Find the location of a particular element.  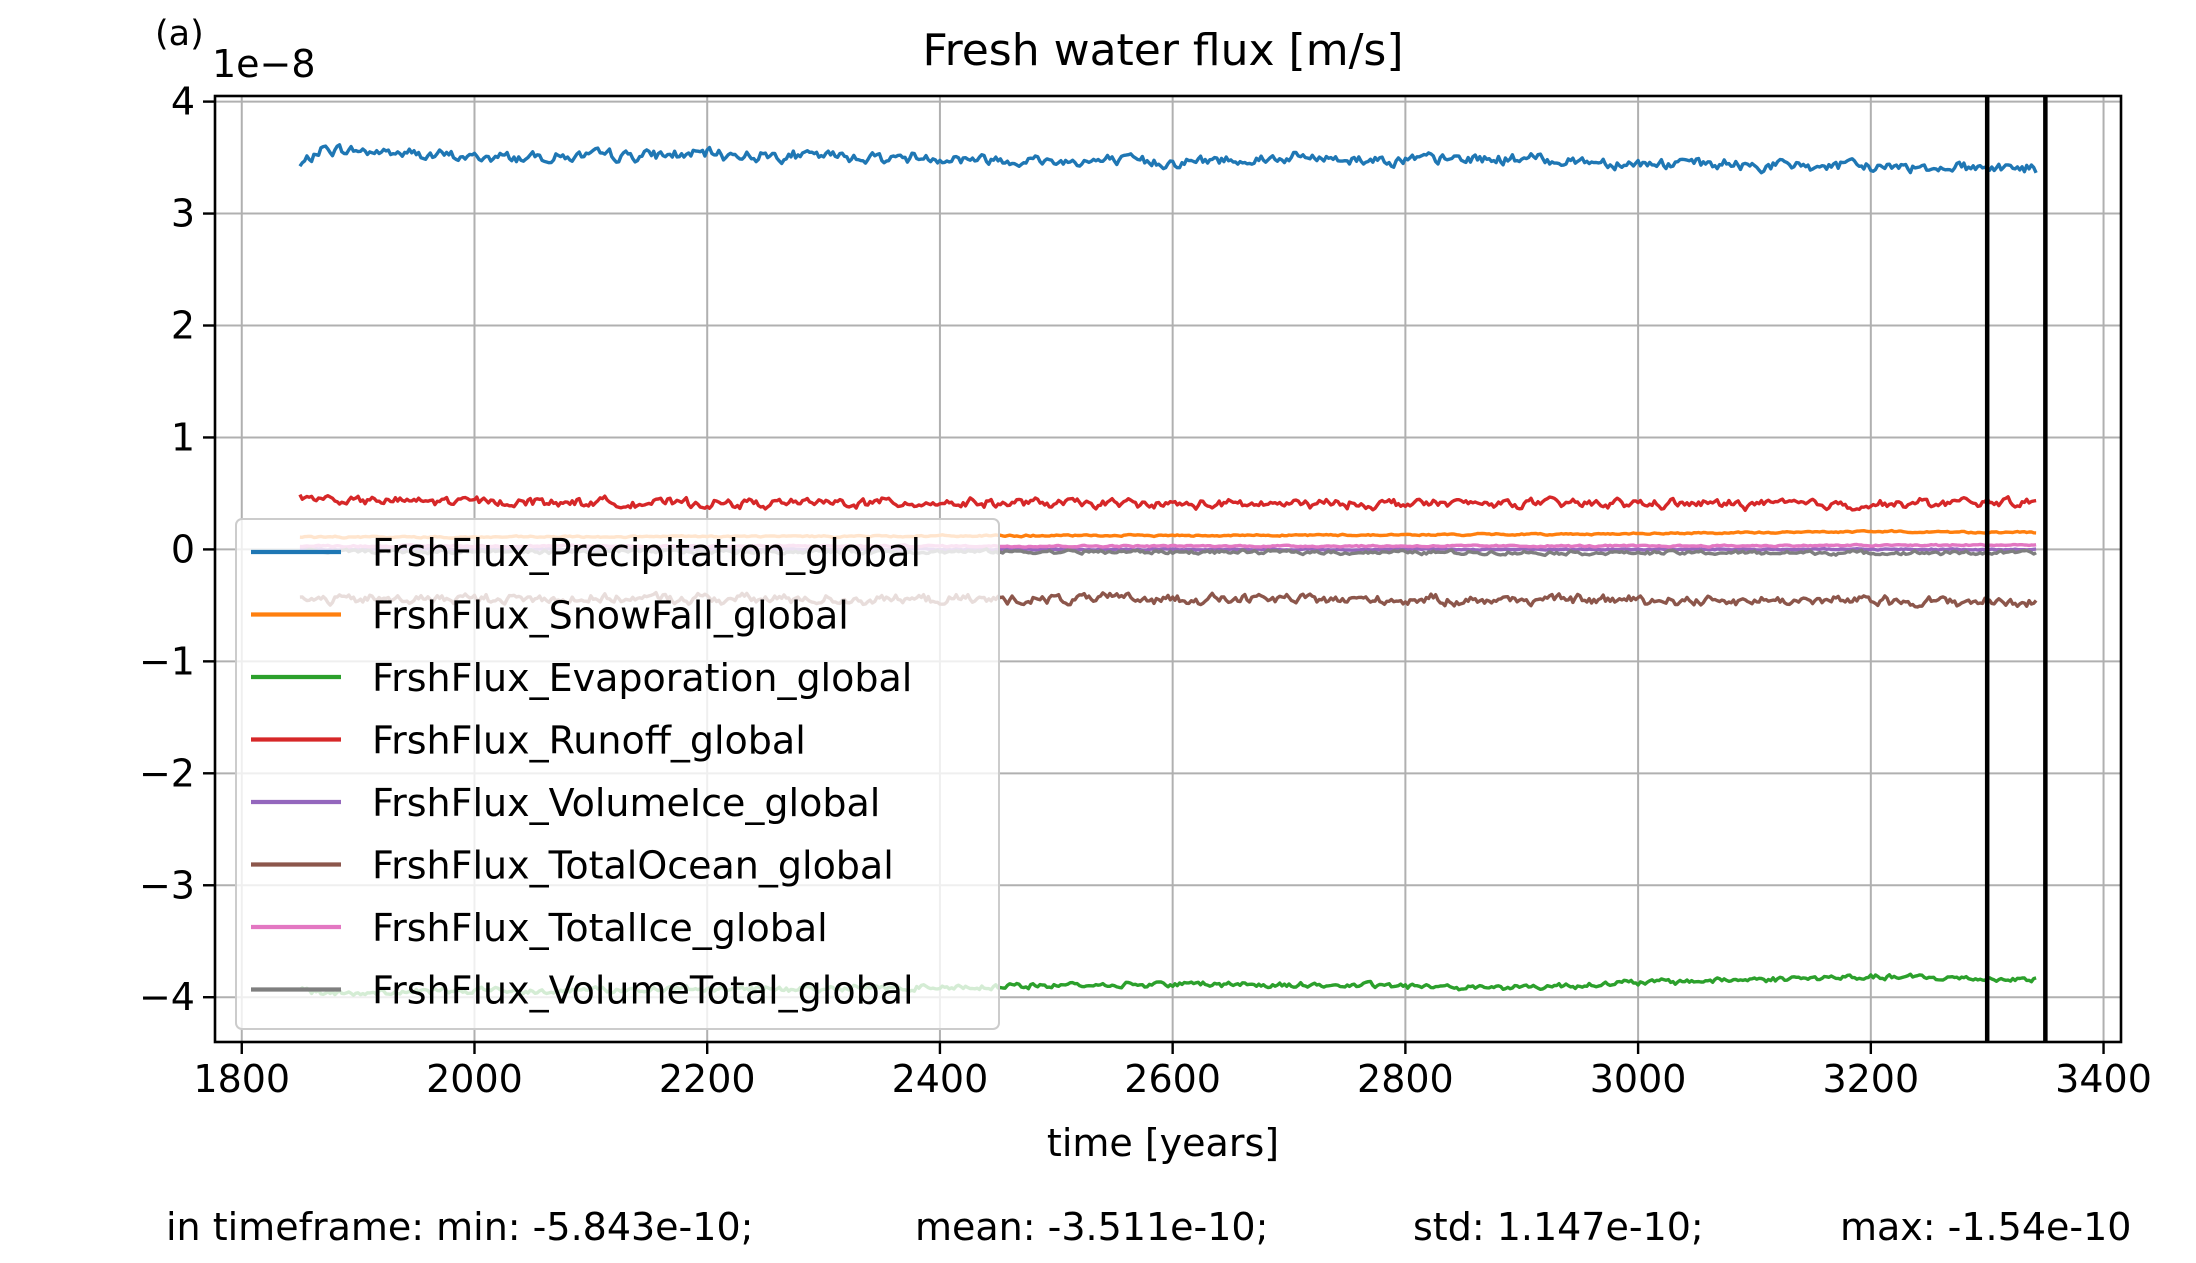

x-axis-label: time [years] is located at coordinates (1163, 1143).